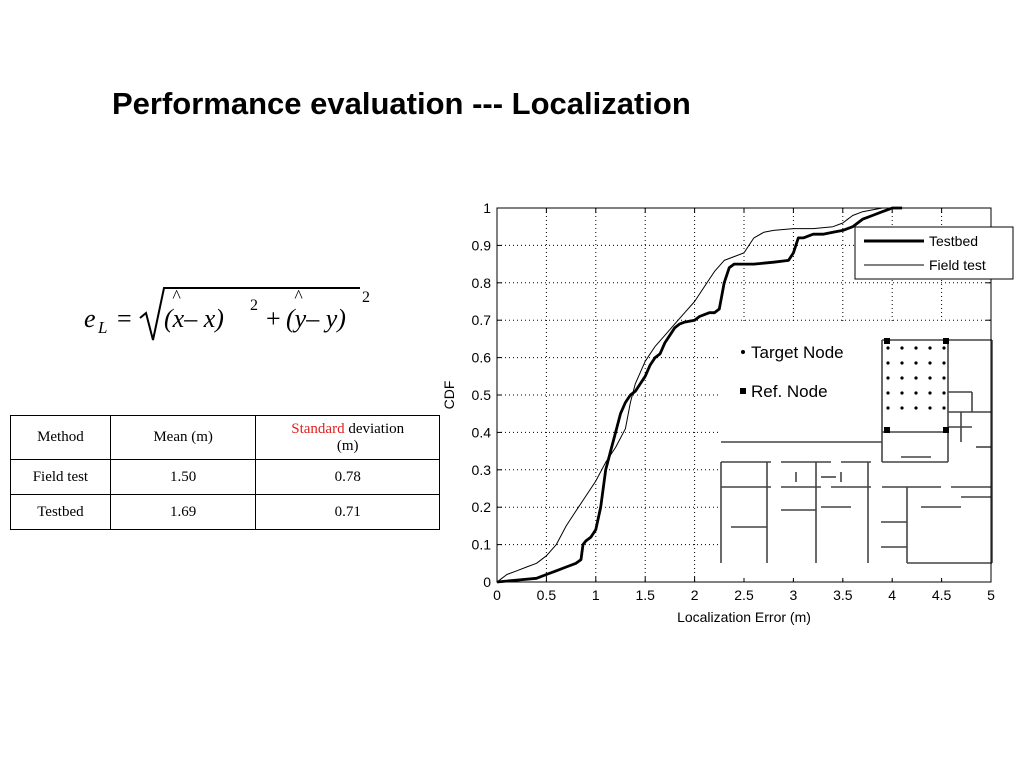 This screenshot has height=768, width=1024. I want to click on x-tick-label: 1.5, so click(645, 595).